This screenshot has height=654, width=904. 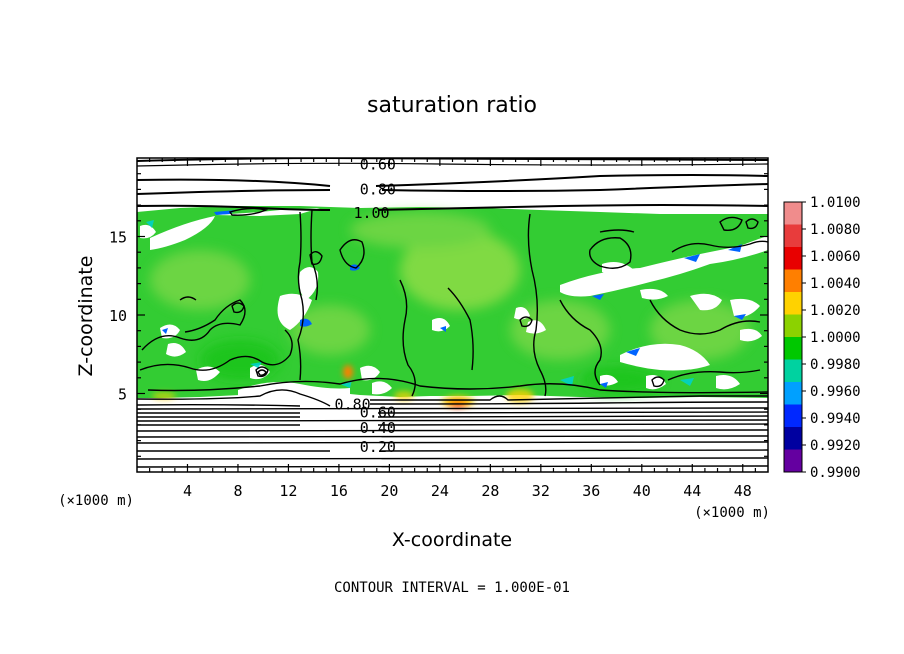 I want to click on colorbar-label: 0.9960, so click(x=835, y=392).